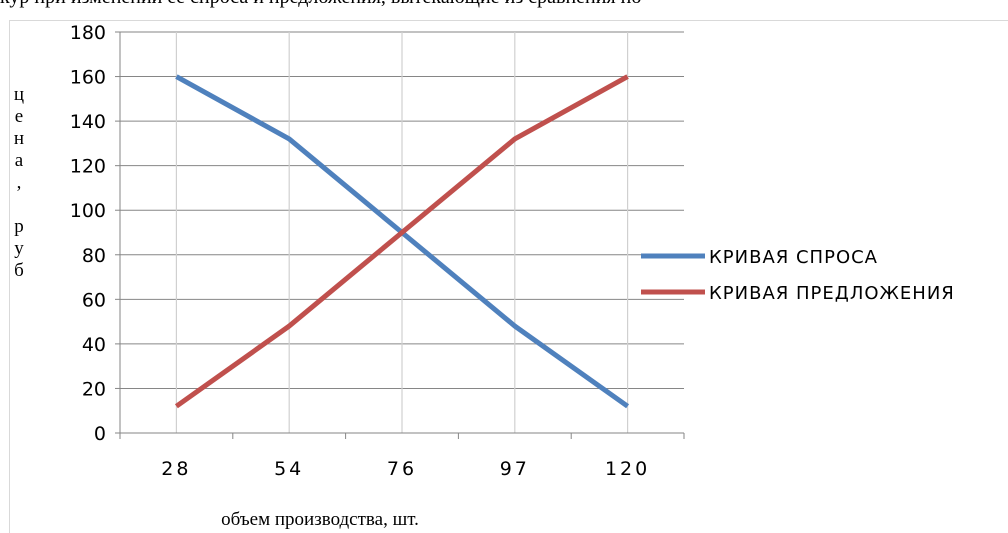  Describe the element at coordinates (94, 256) in the screenshot. I see `y-tick-label: 80` at that location.